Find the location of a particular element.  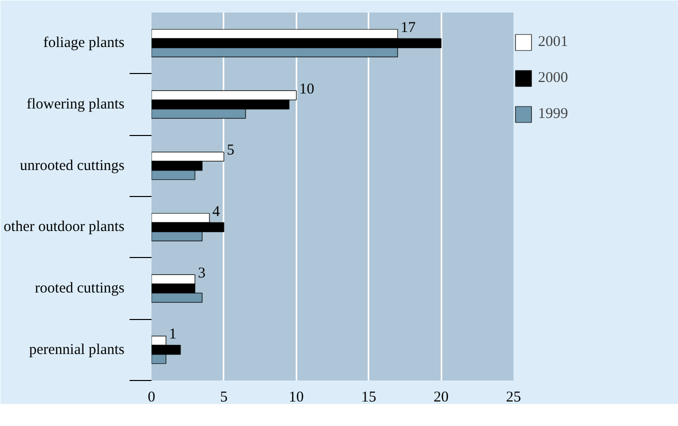

x-tick-label: 0 is located at coordinates (152, 398).